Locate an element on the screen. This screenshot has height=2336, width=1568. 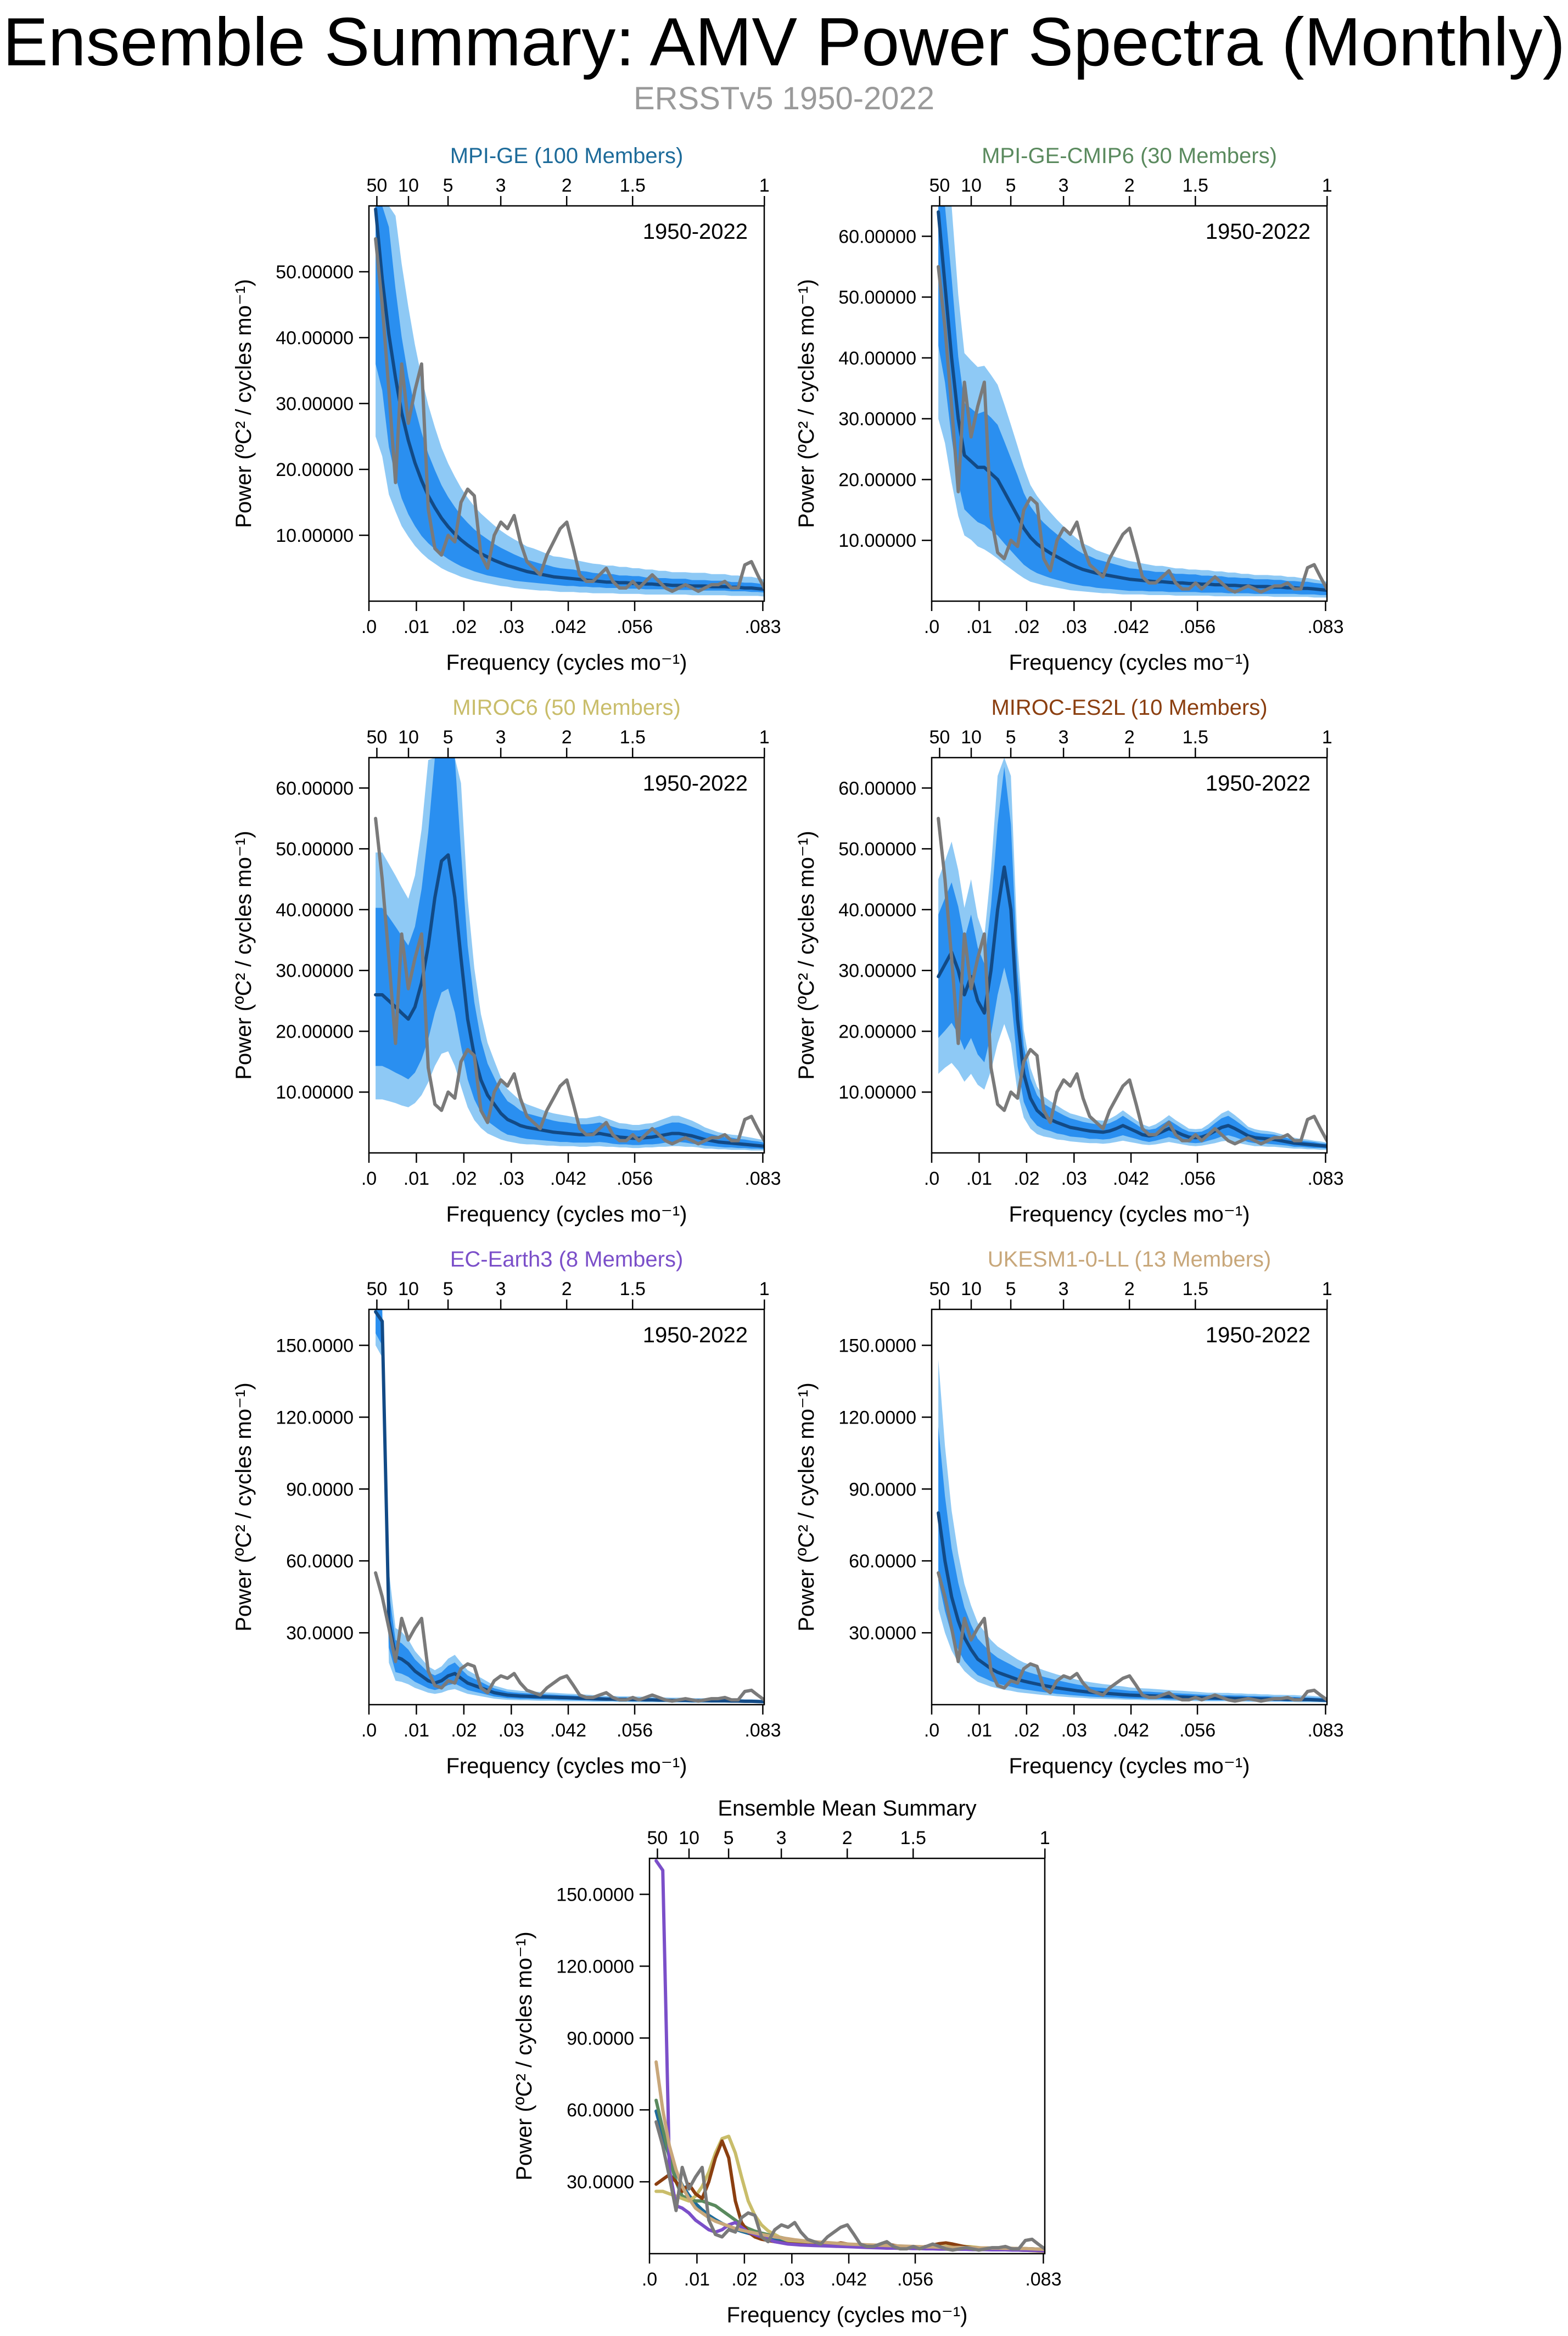
ensemble-outer-band is located at coordinates (570, 1506).